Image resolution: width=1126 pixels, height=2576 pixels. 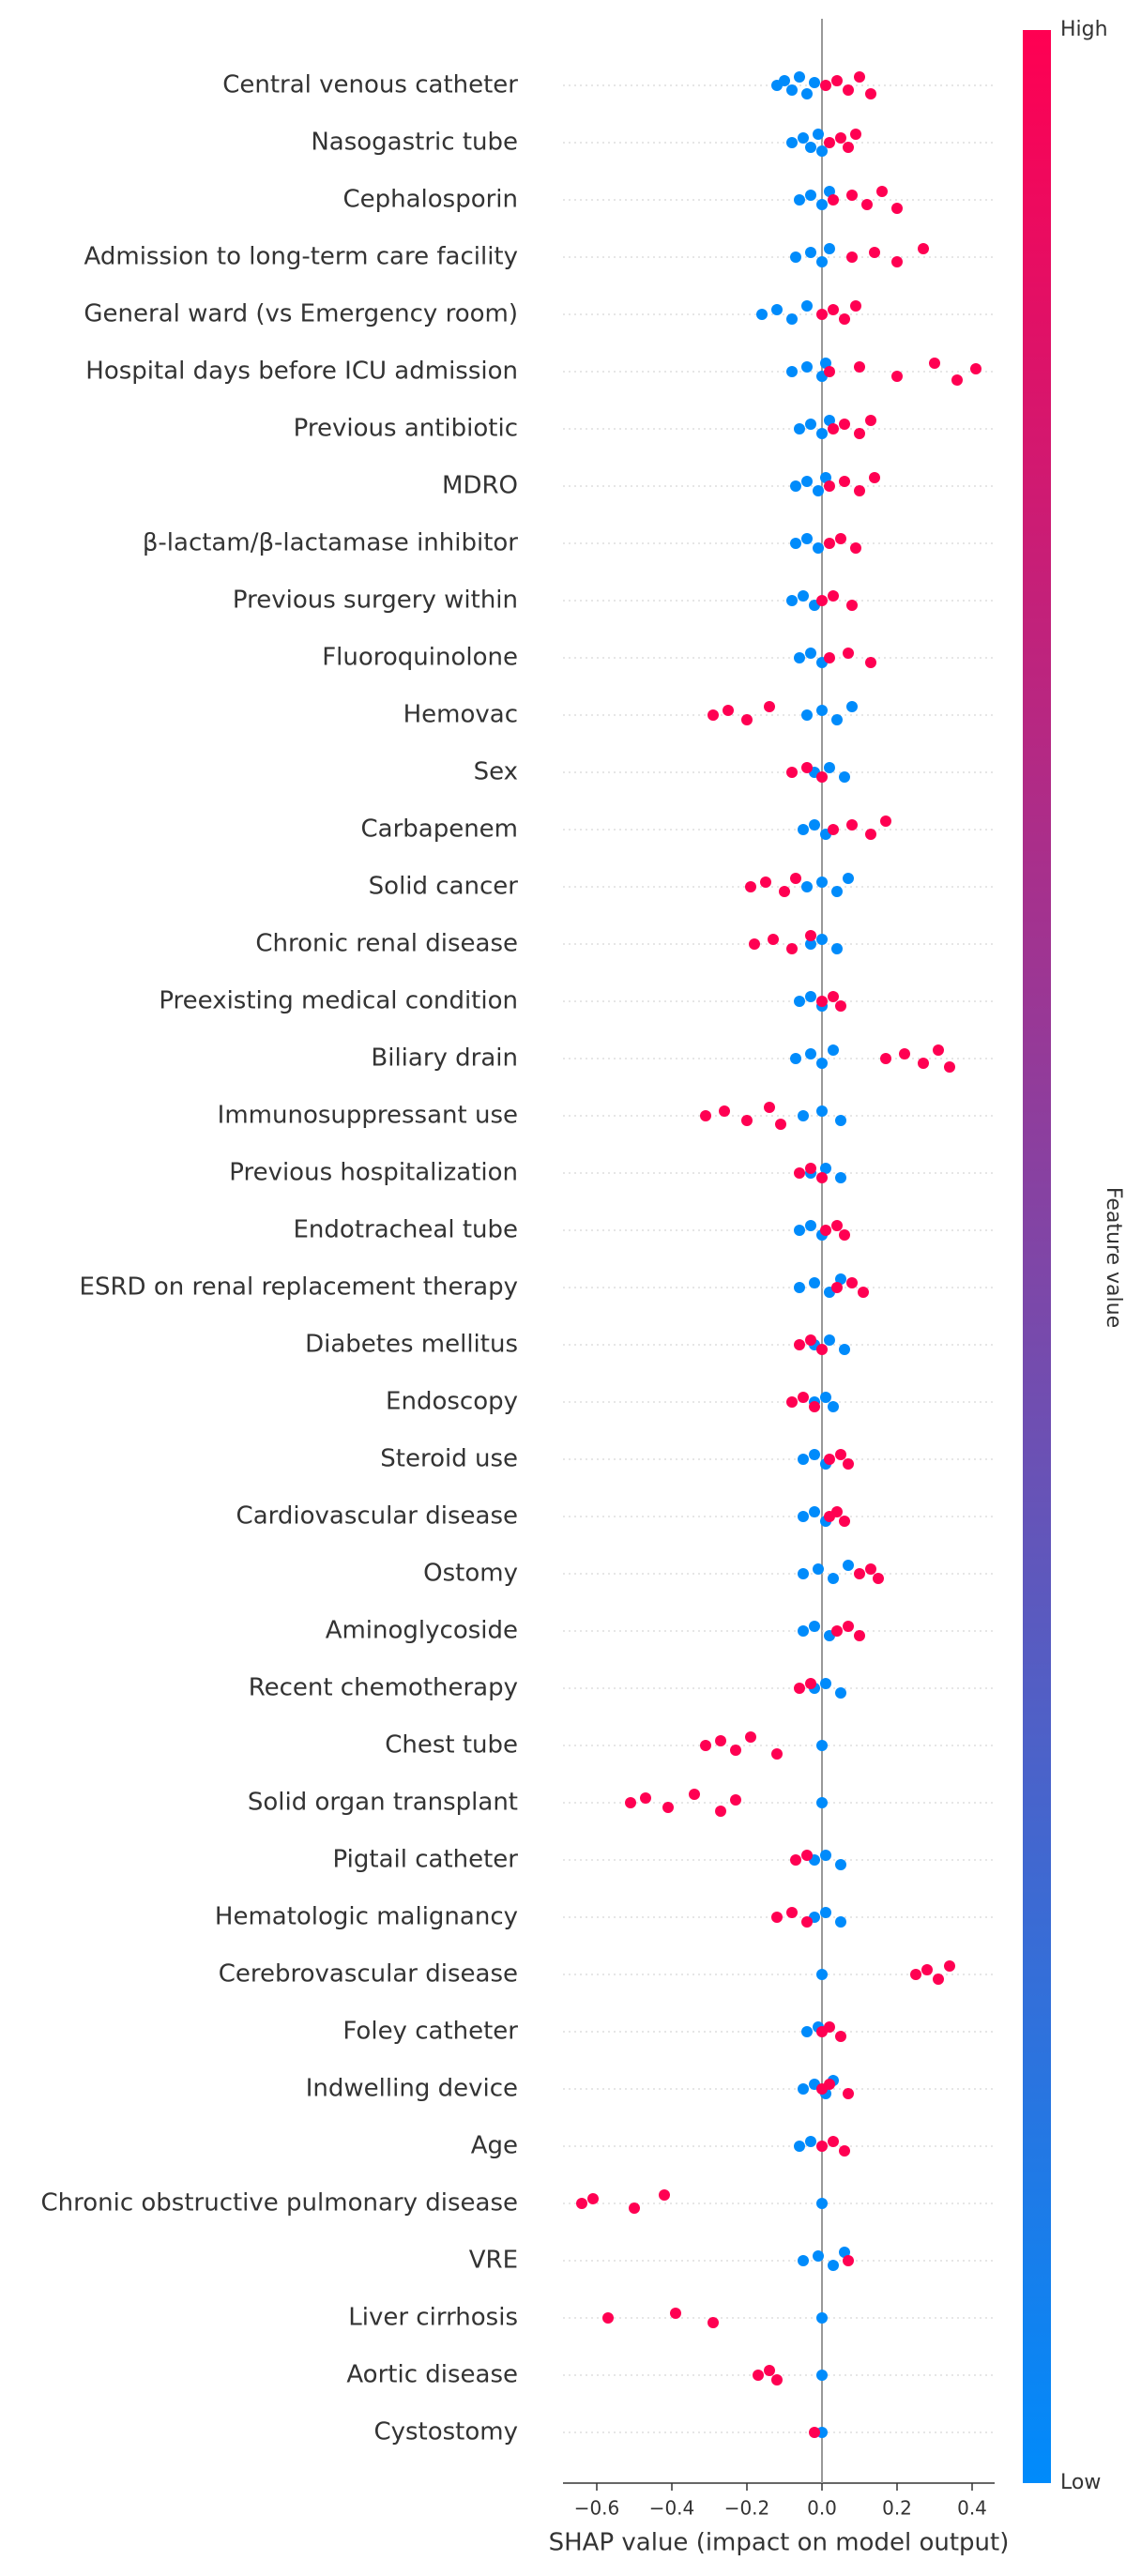 I want to click on feature-label: Diabetes mellitus, so click(x=411, y=1345).